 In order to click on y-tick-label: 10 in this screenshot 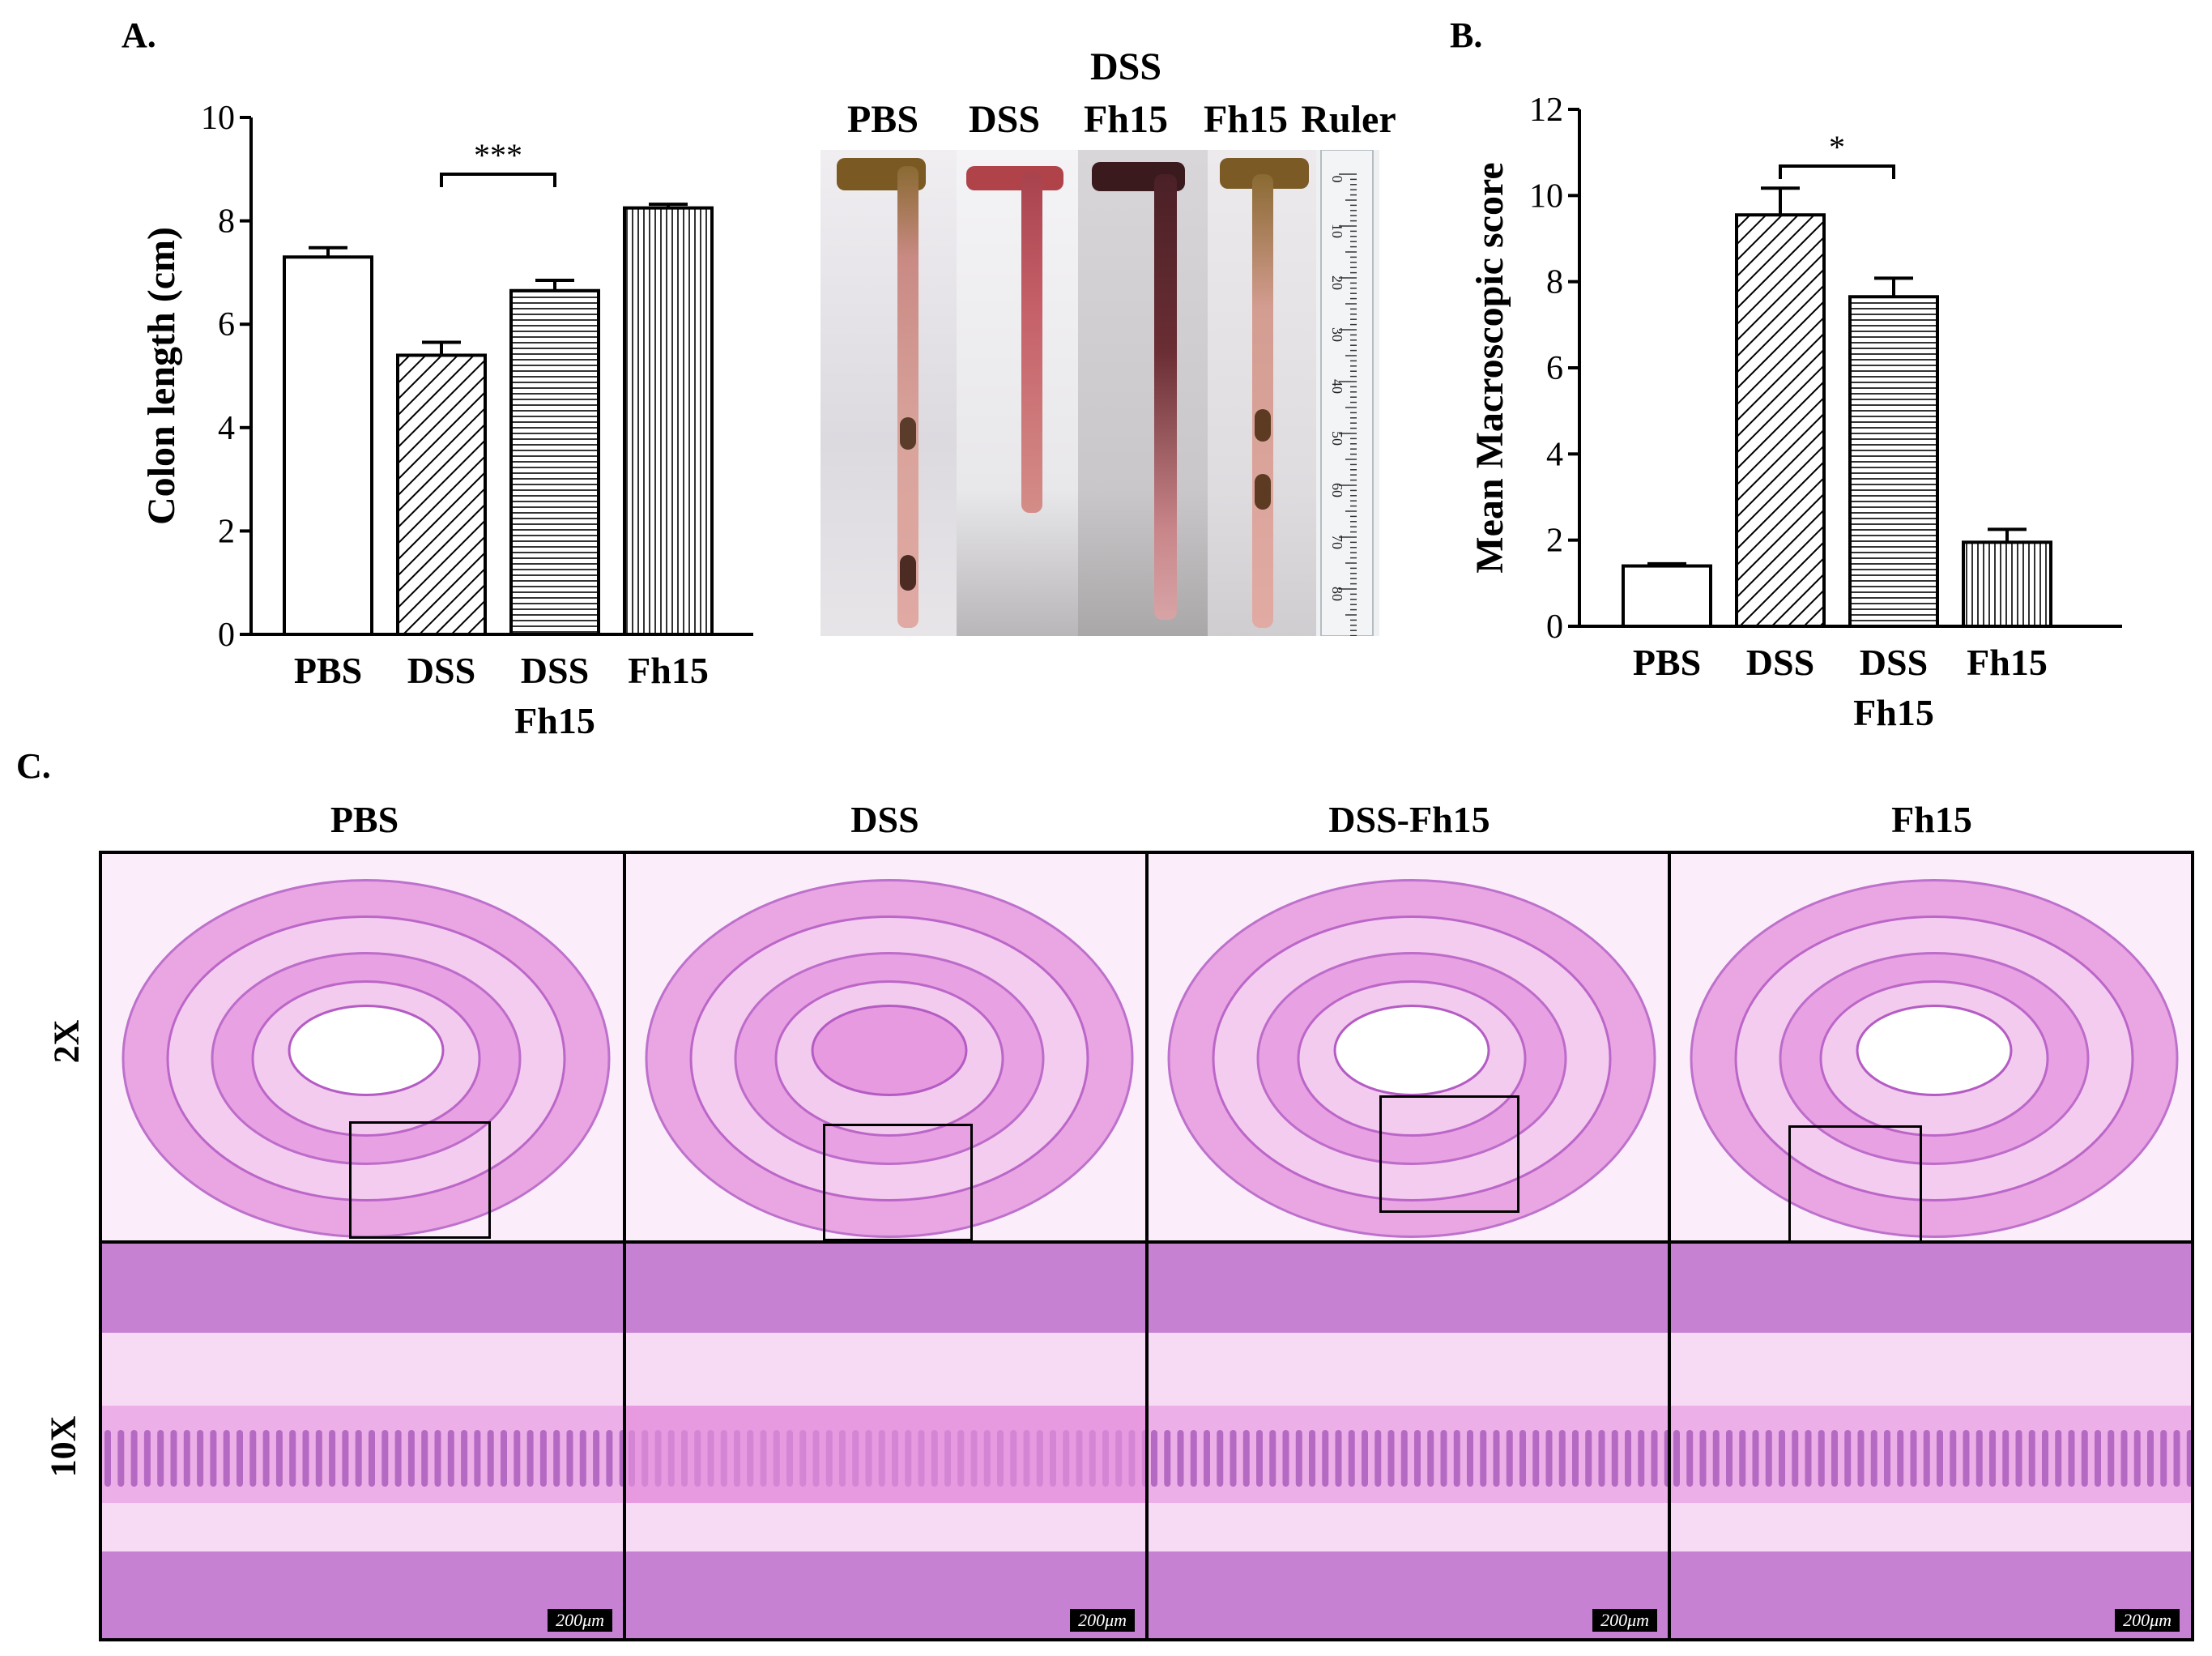, I will do `click(1546, 196)`.